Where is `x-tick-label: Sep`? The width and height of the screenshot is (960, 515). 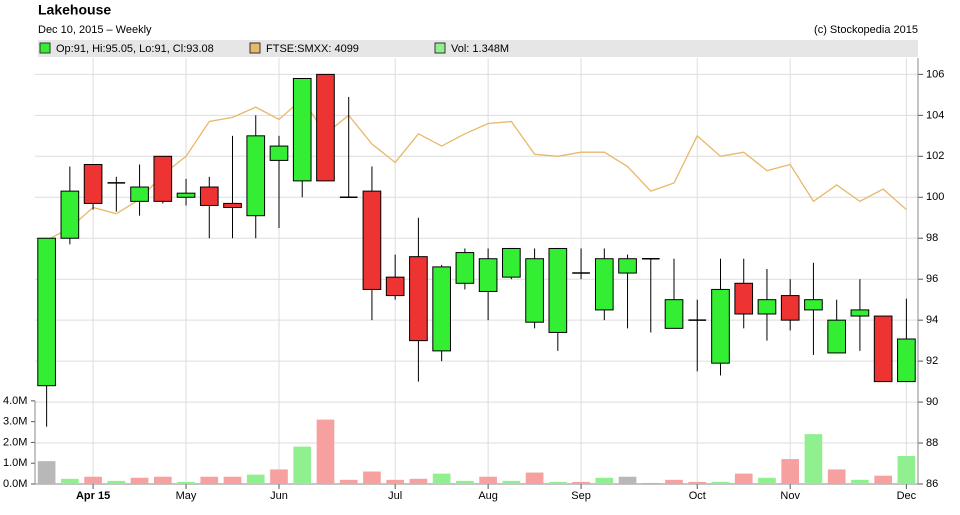 x-tick-label: Sep is located at coordinates (581, 496).